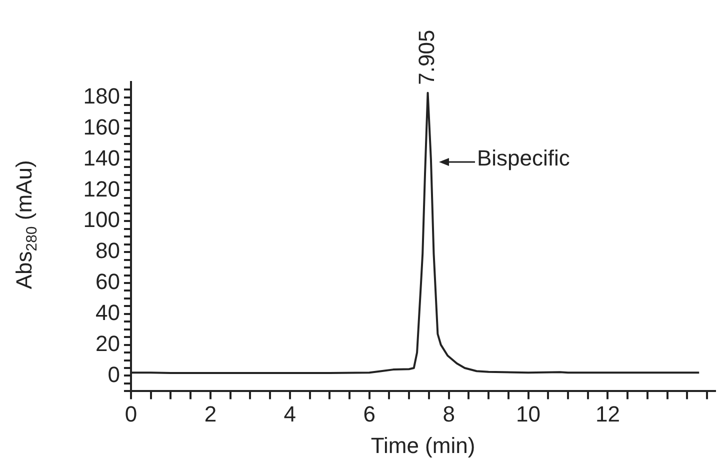 The height and width of the screenshot is (468, 719). Describe the element at coordinates (101, 127) in the screenshot. I see `y-tick-label: 160` at that location.